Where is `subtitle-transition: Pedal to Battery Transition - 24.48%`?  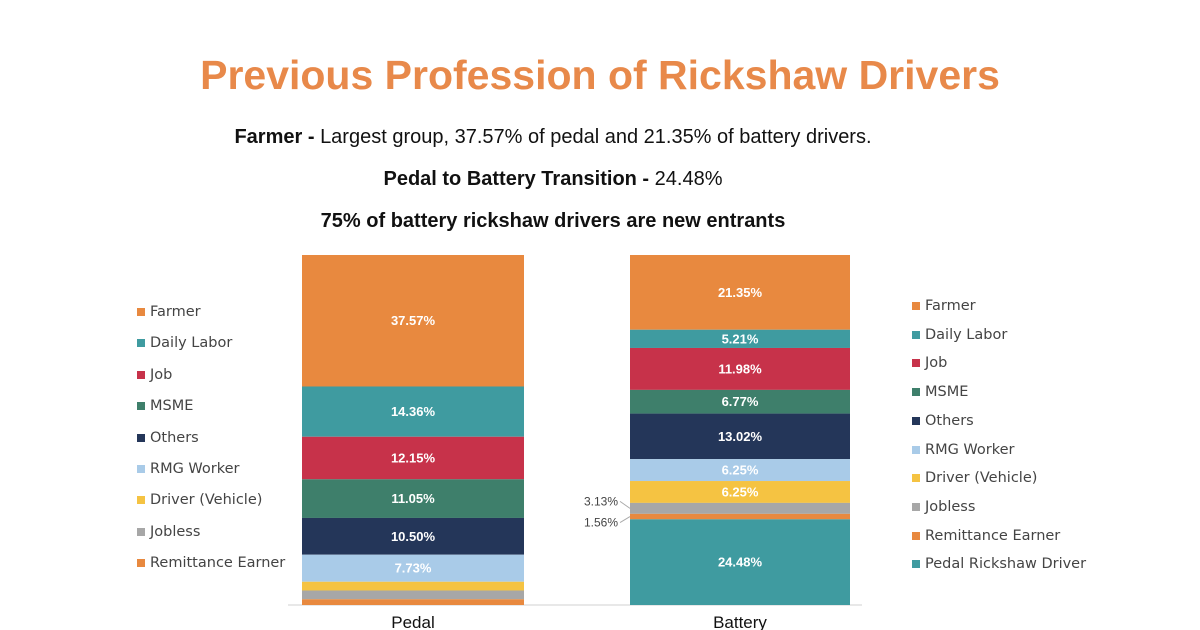
subtitle-transition: Pedal to Battery Transition - 24.48% is located at coordinates (576, 179).